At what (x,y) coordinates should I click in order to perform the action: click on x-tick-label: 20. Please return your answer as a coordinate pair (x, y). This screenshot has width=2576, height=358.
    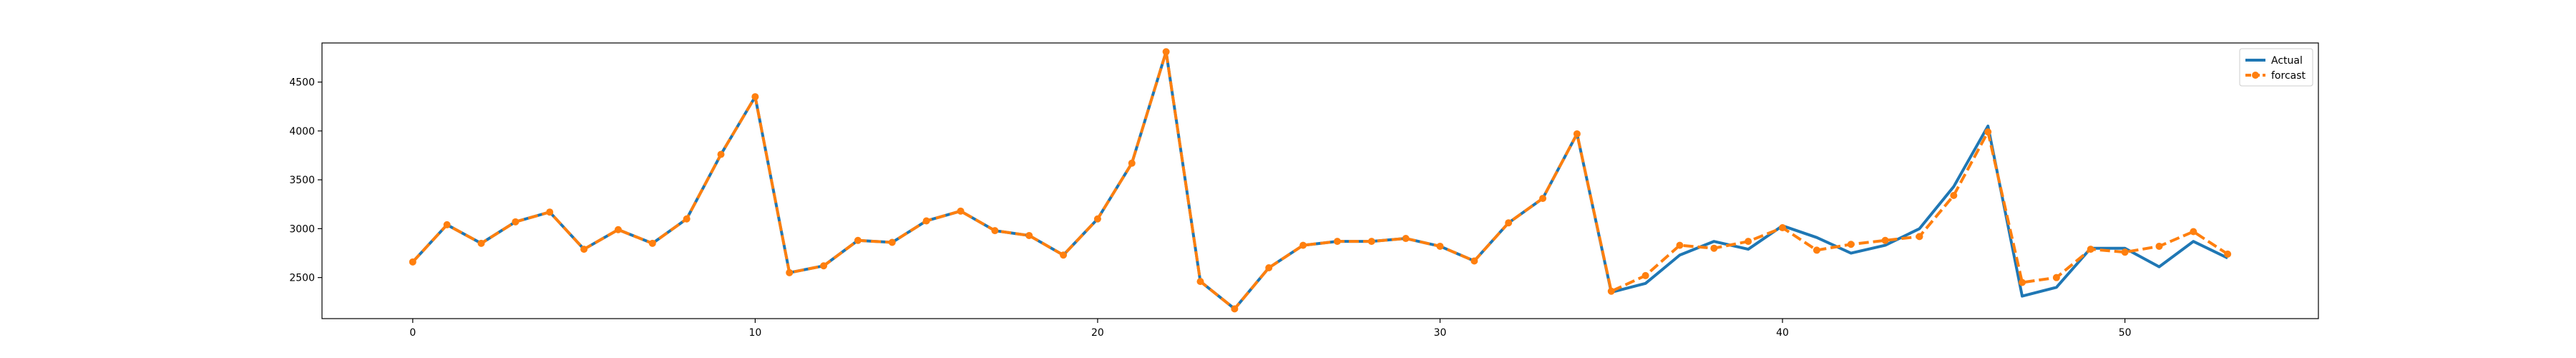
    Looking at the image, I should click on (1097, 333).